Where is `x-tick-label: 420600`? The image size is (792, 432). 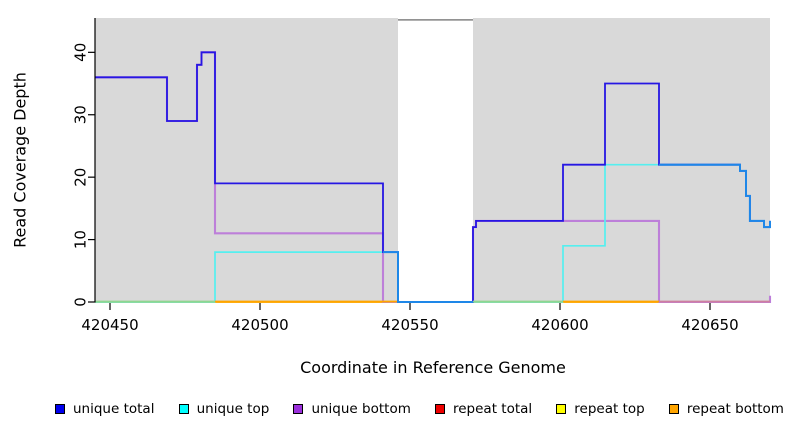
x-tick-label: 420600 is located at coordinates (559, 325).